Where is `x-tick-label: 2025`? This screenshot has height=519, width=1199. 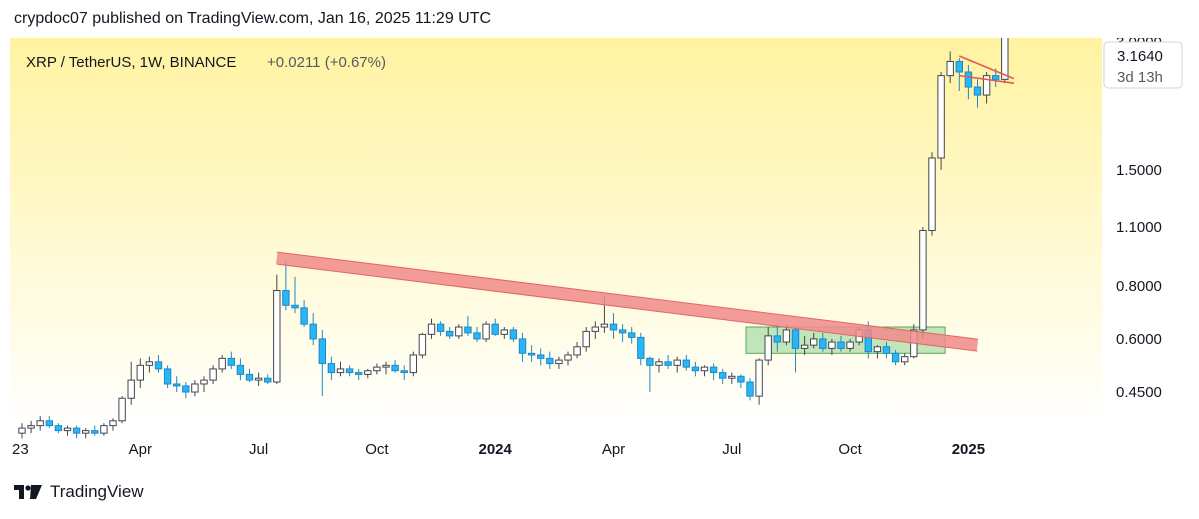
x-tick-label: 2025 is located at coordinates (968, 449).